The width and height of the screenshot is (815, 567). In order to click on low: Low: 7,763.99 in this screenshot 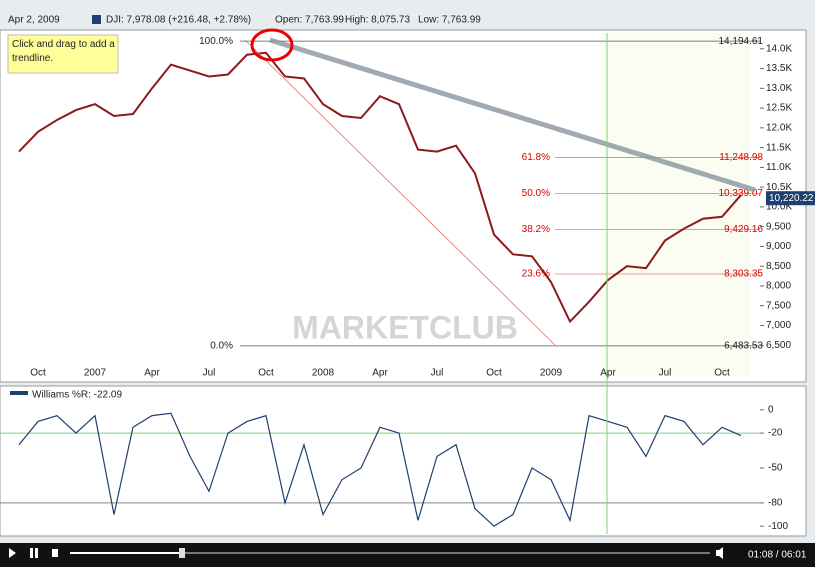, I will do `click(449, 20)`.